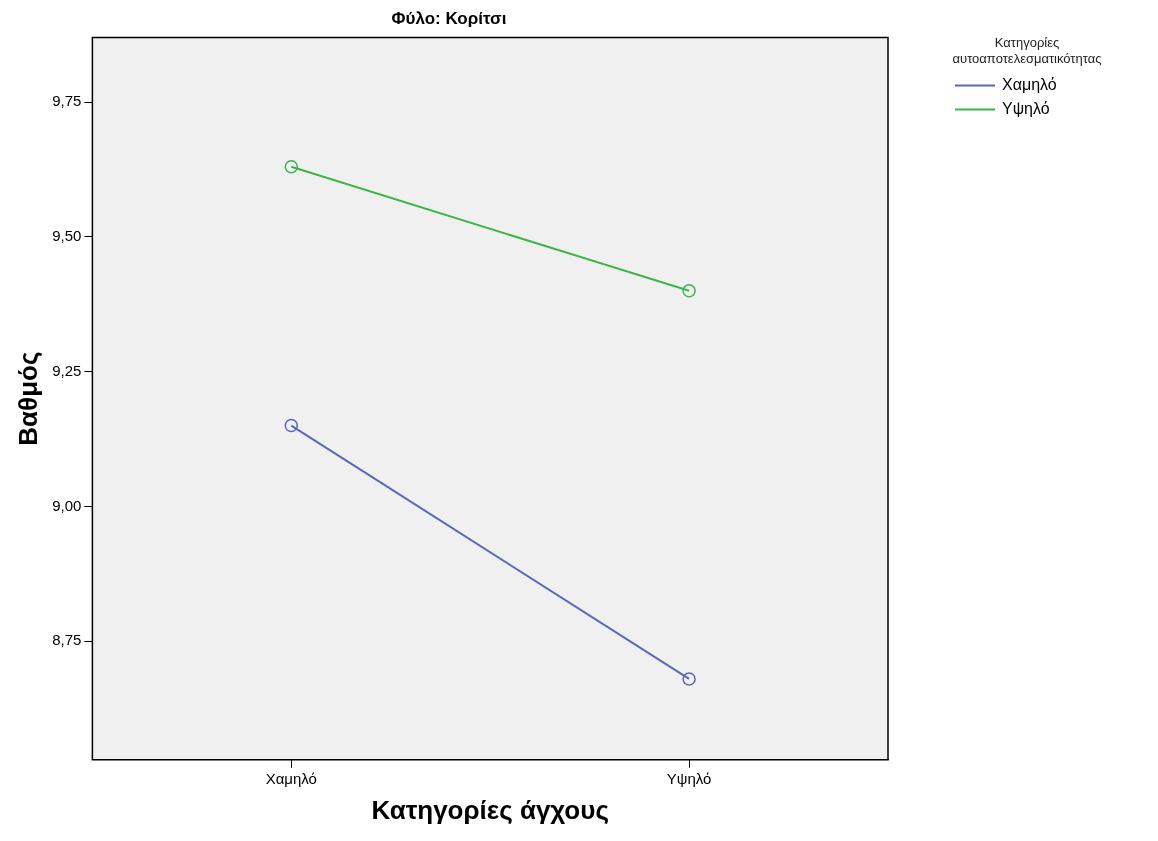 The width and height of the screenshot is (1158, 841). Describe the element at coordinates (67, 640) in the screenshot. I see `y-tick-label: 8,75` at that location.